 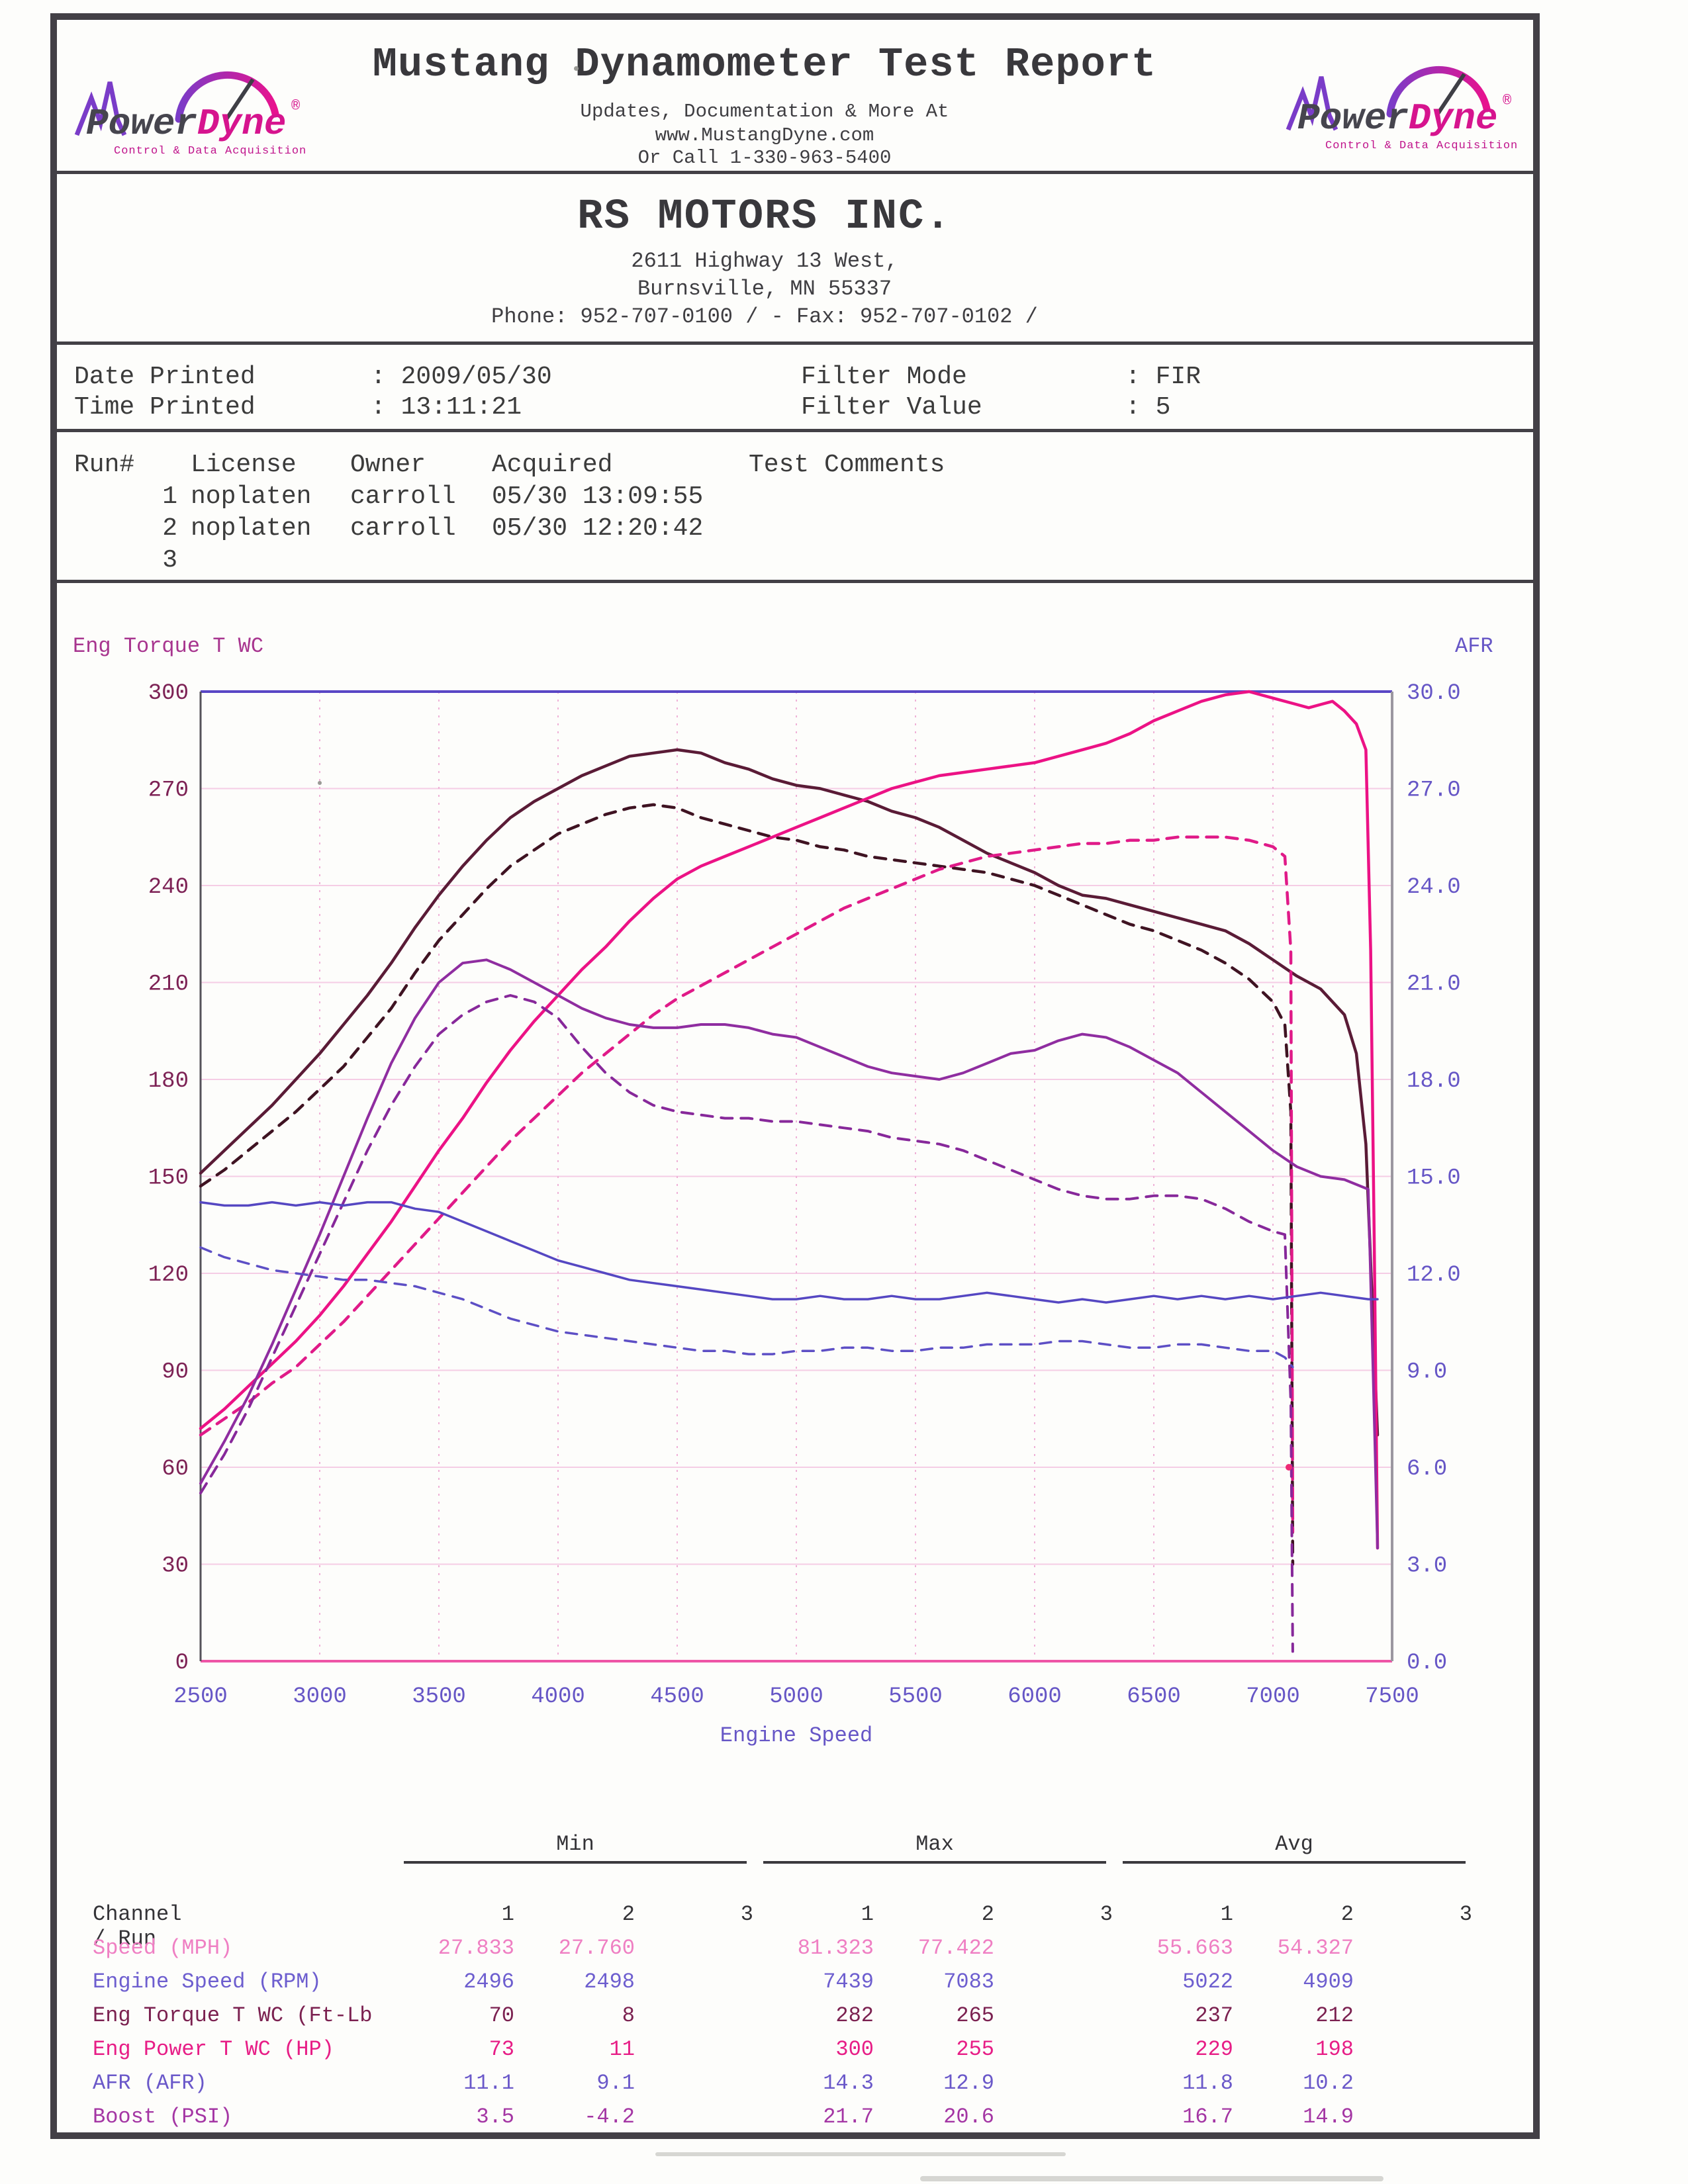 I want to click on x-axis-tick: 3500, so click(x=439, y=1696).